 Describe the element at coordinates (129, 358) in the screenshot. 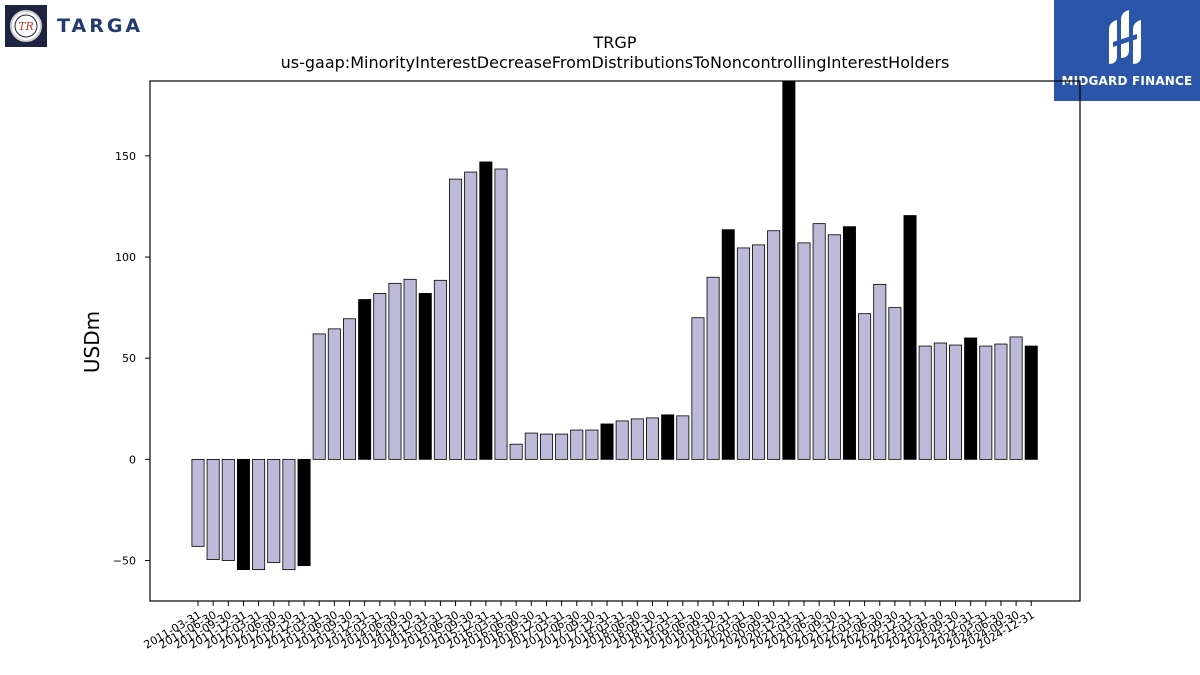

I see `y-tick-label: 50` at that location.